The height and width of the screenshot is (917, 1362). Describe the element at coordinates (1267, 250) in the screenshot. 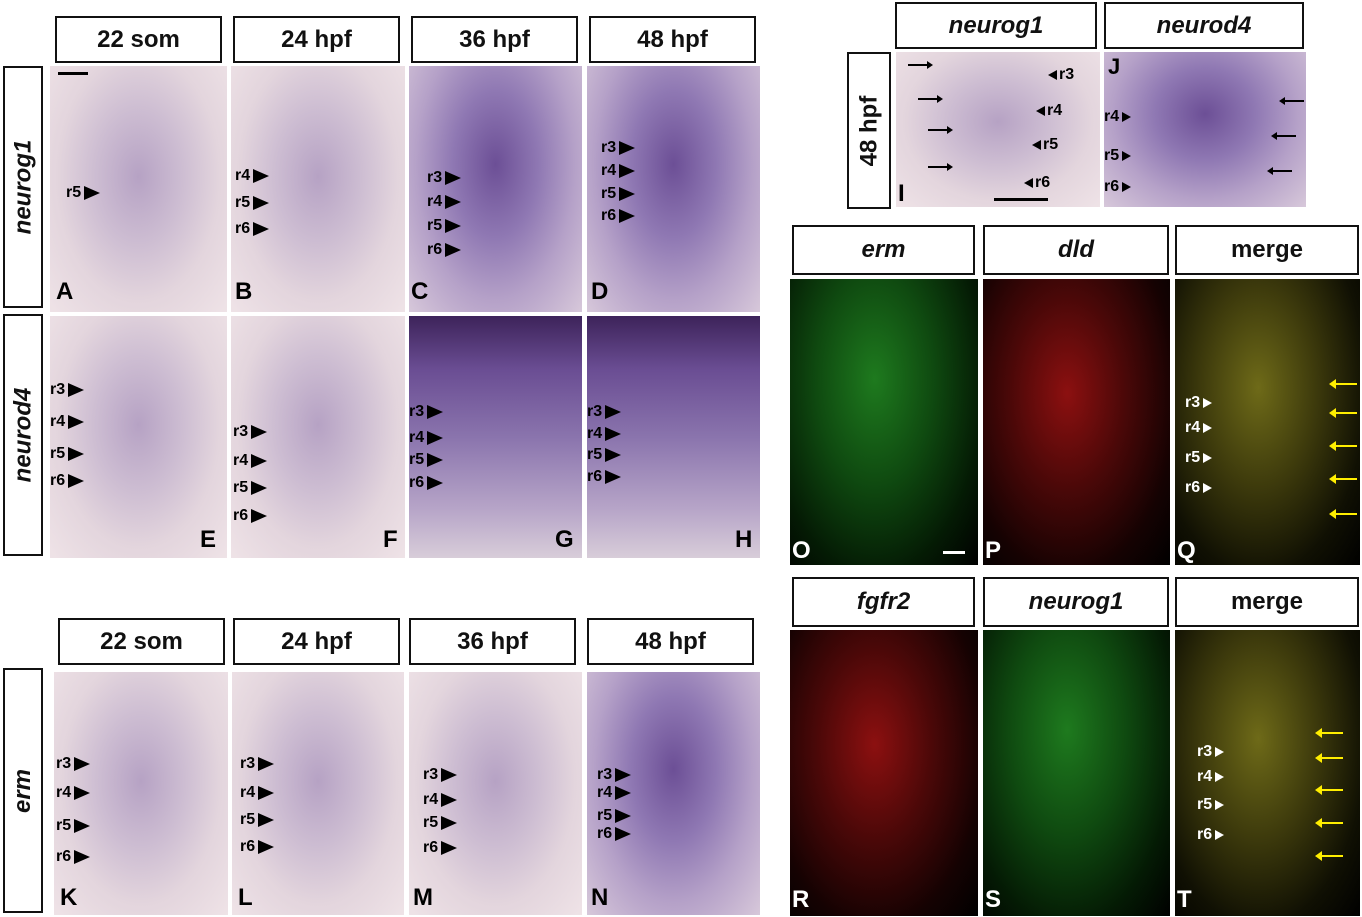

I see `header-merge-OPQ: merge` at that location.